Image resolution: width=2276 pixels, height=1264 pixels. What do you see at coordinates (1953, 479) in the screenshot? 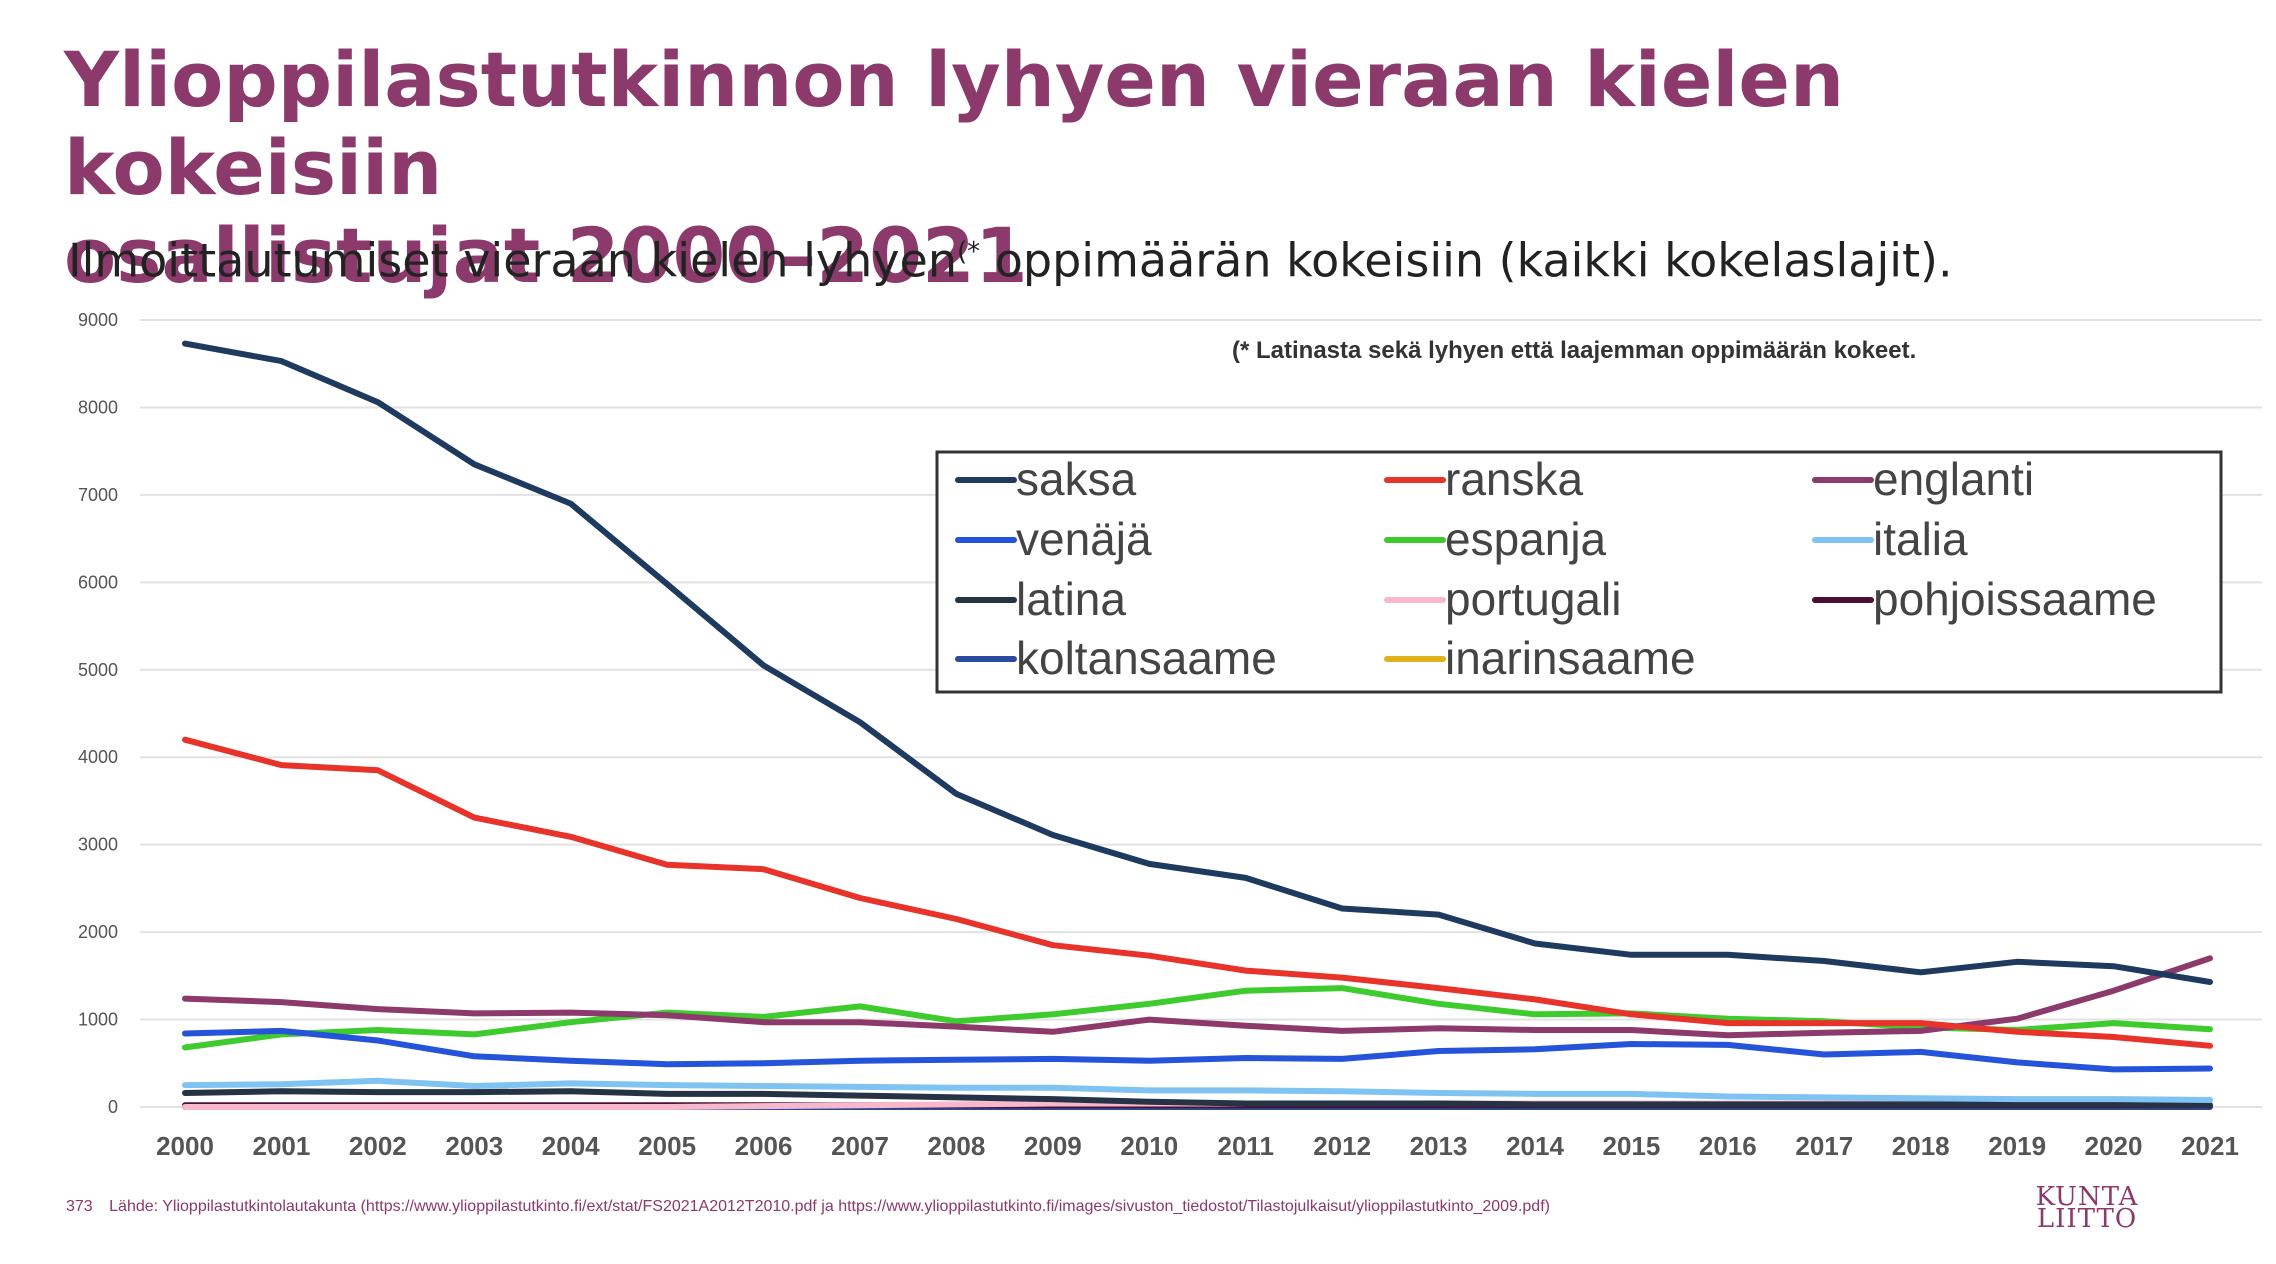
I see `legend-label-englanti: englanti` at bounding box center [1953, 479].